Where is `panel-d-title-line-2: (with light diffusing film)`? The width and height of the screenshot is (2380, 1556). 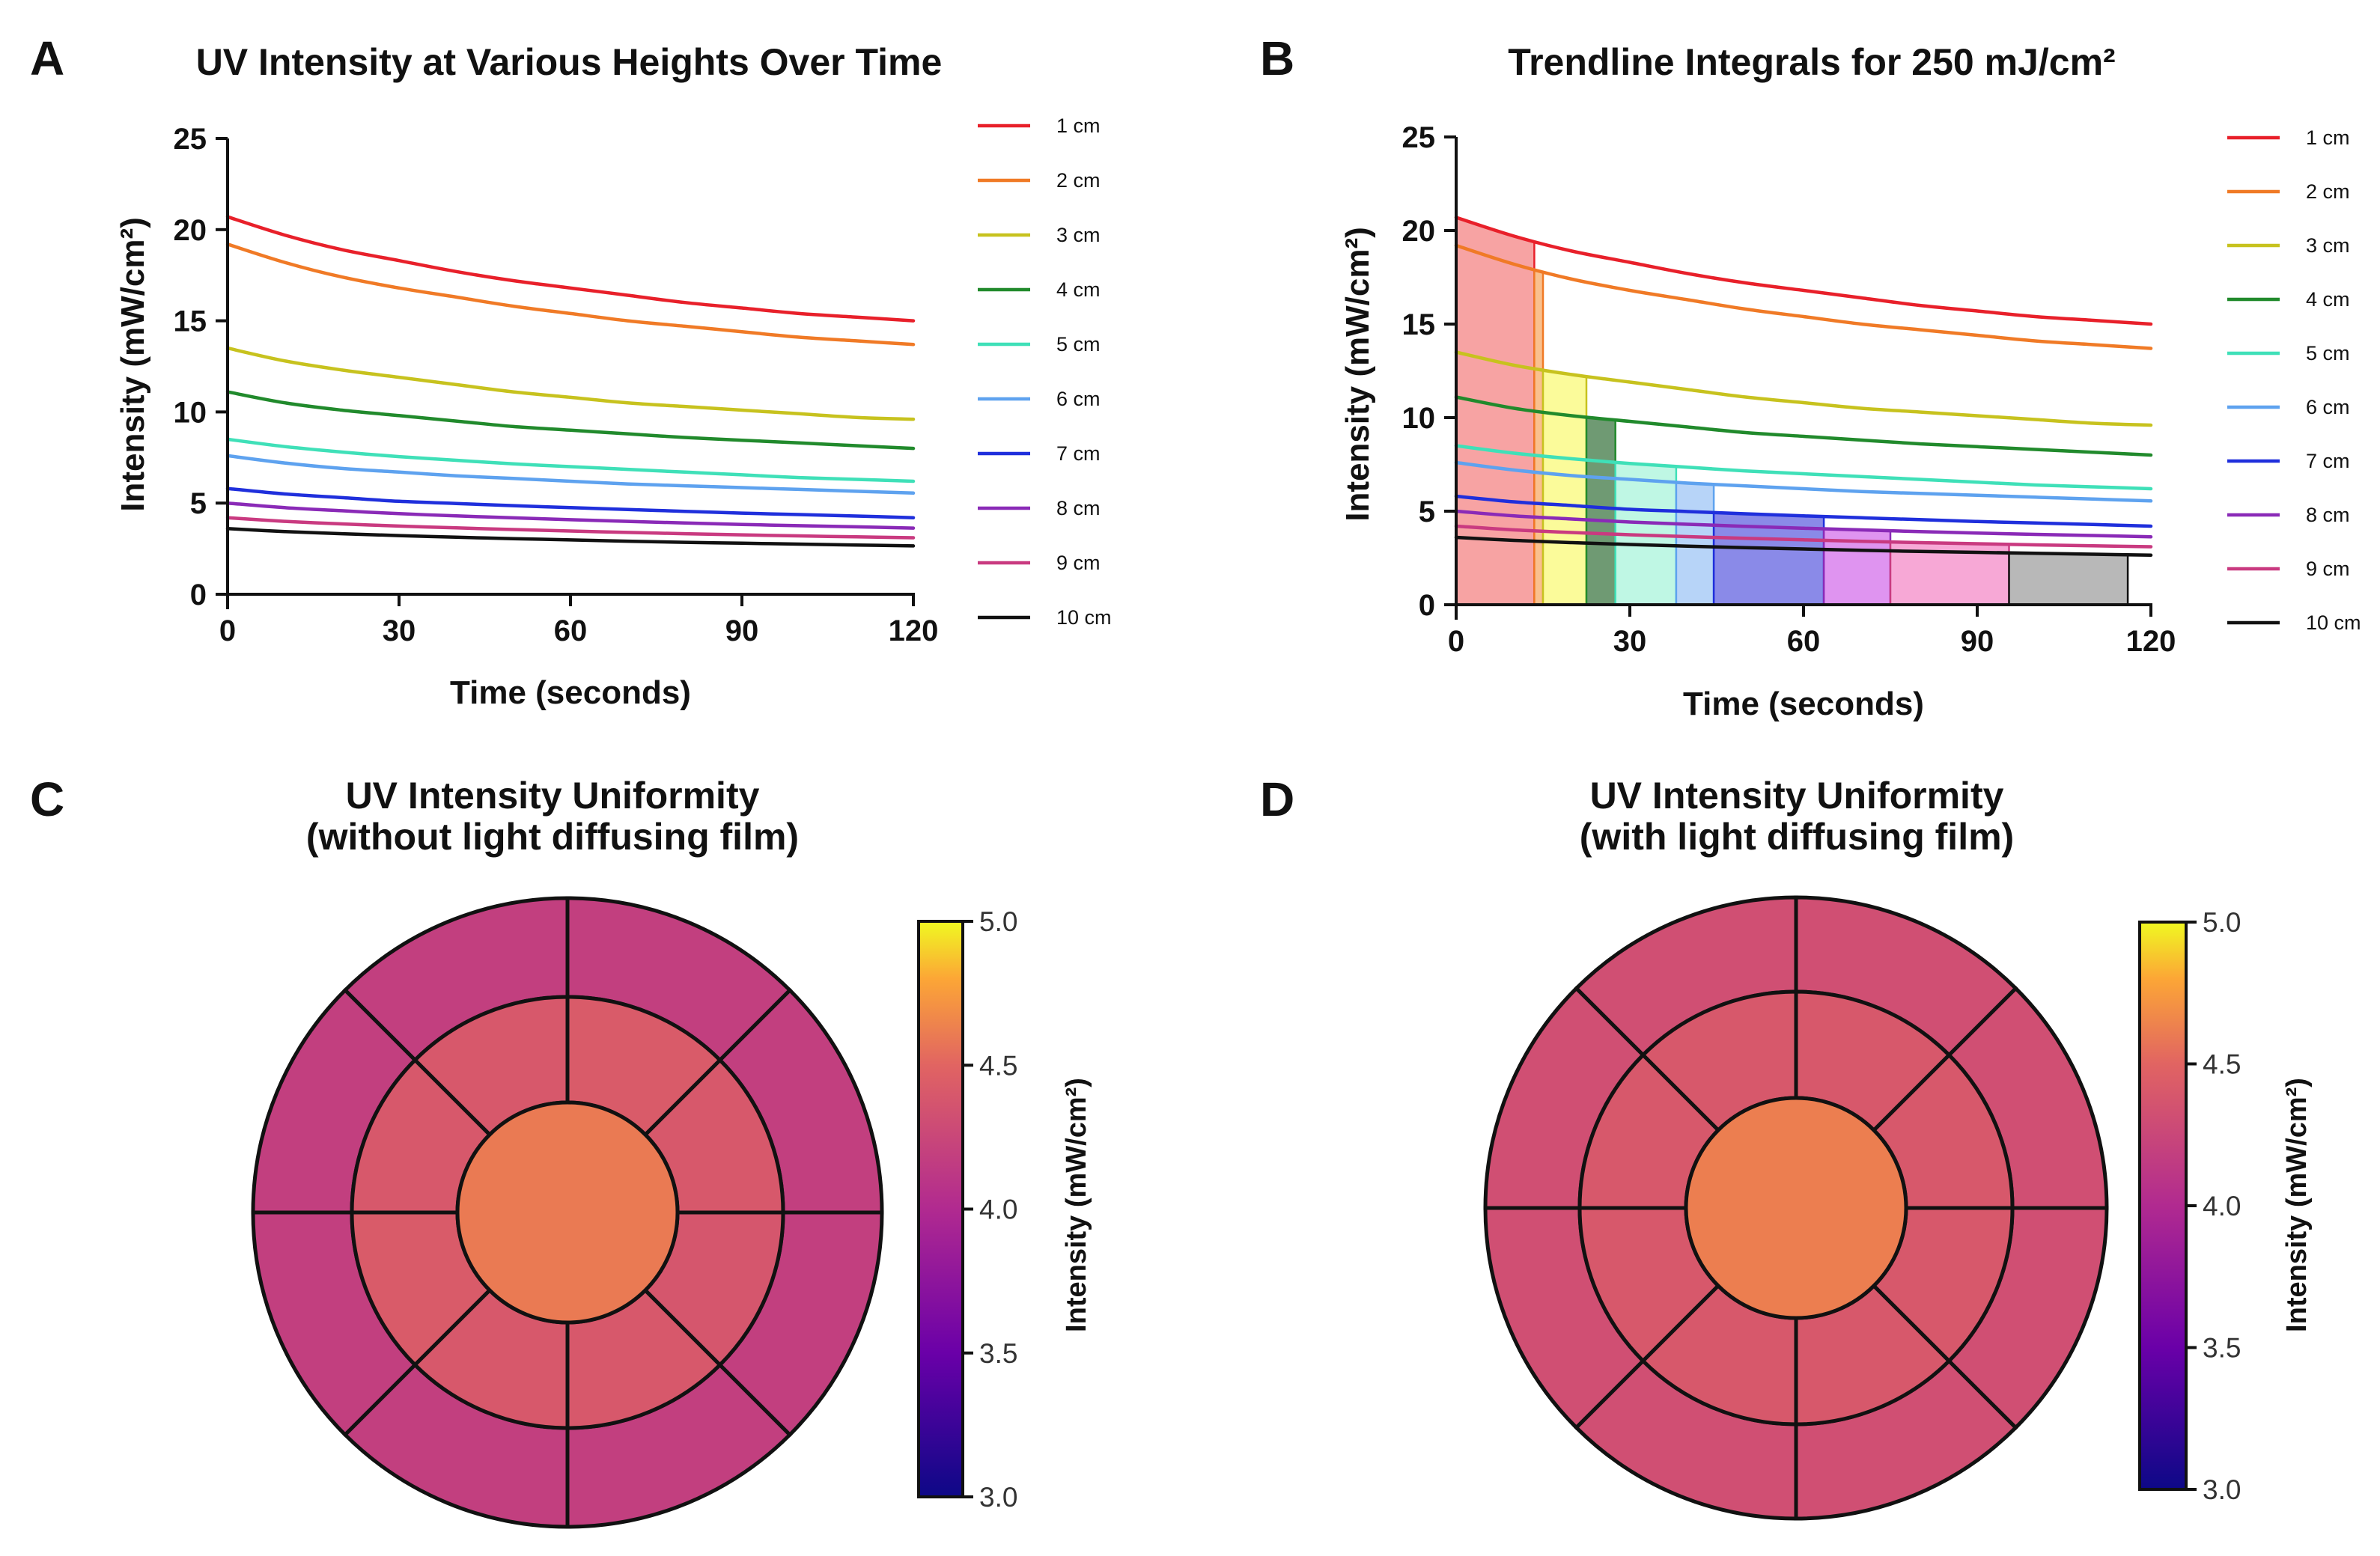 panel-d-title-line-2: (with light diffusing film) is located at coordinates (1797, 837).